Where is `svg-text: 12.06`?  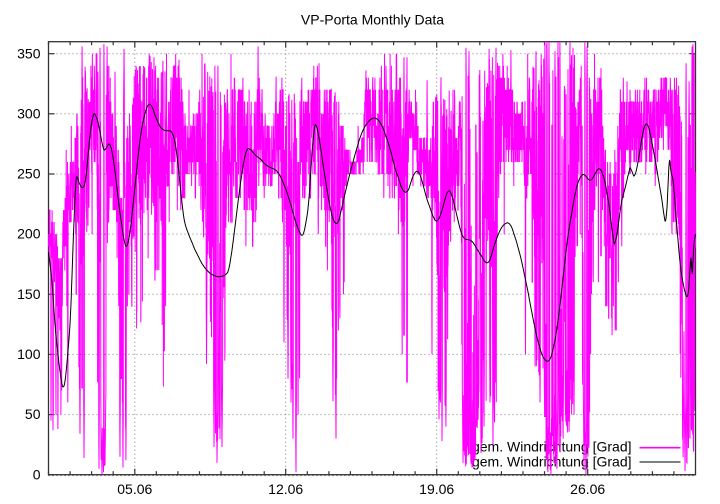 svg-text: 12.06 is located at coordinates (285, 489).